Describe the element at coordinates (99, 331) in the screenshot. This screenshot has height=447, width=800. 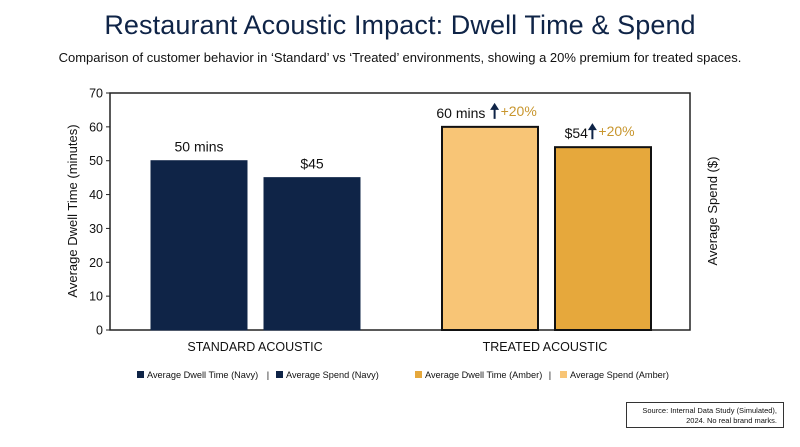
I see `y-tick-label: 0` at that location.